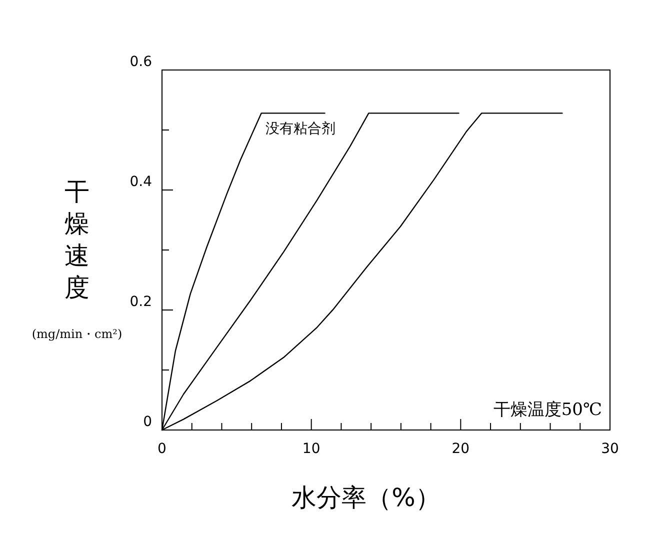 The height and width of the screenshot is (549, 667). Describe the element at coordinates (141, 62) in the screenshot. I see `y-tick-label: 0.6` at that location.